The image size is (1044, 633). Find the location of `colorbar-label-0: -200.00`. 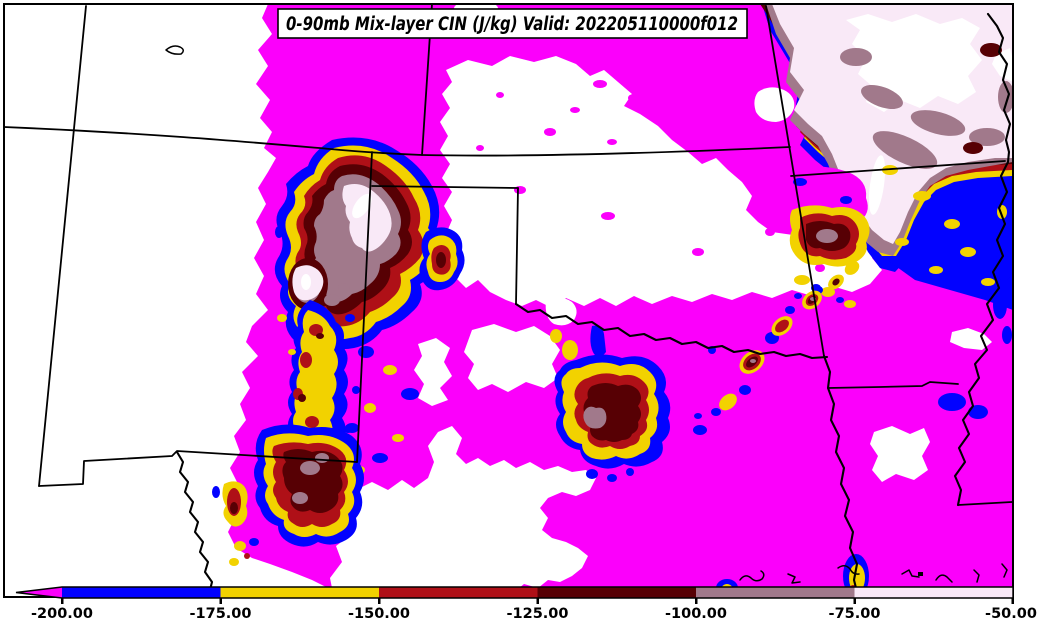

colorbar-label-0: -200.00 is located at coordinates (62, 614).